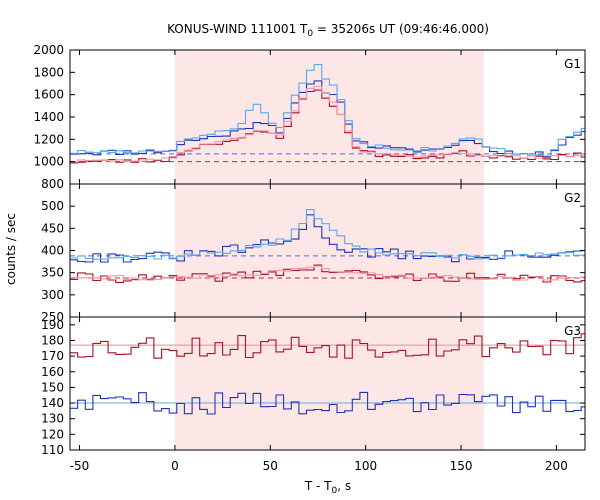  What do you see at coordinates (52, 450) in the screenshot?
I see `y-tick-label: 110` at bounding box center [52, 450].